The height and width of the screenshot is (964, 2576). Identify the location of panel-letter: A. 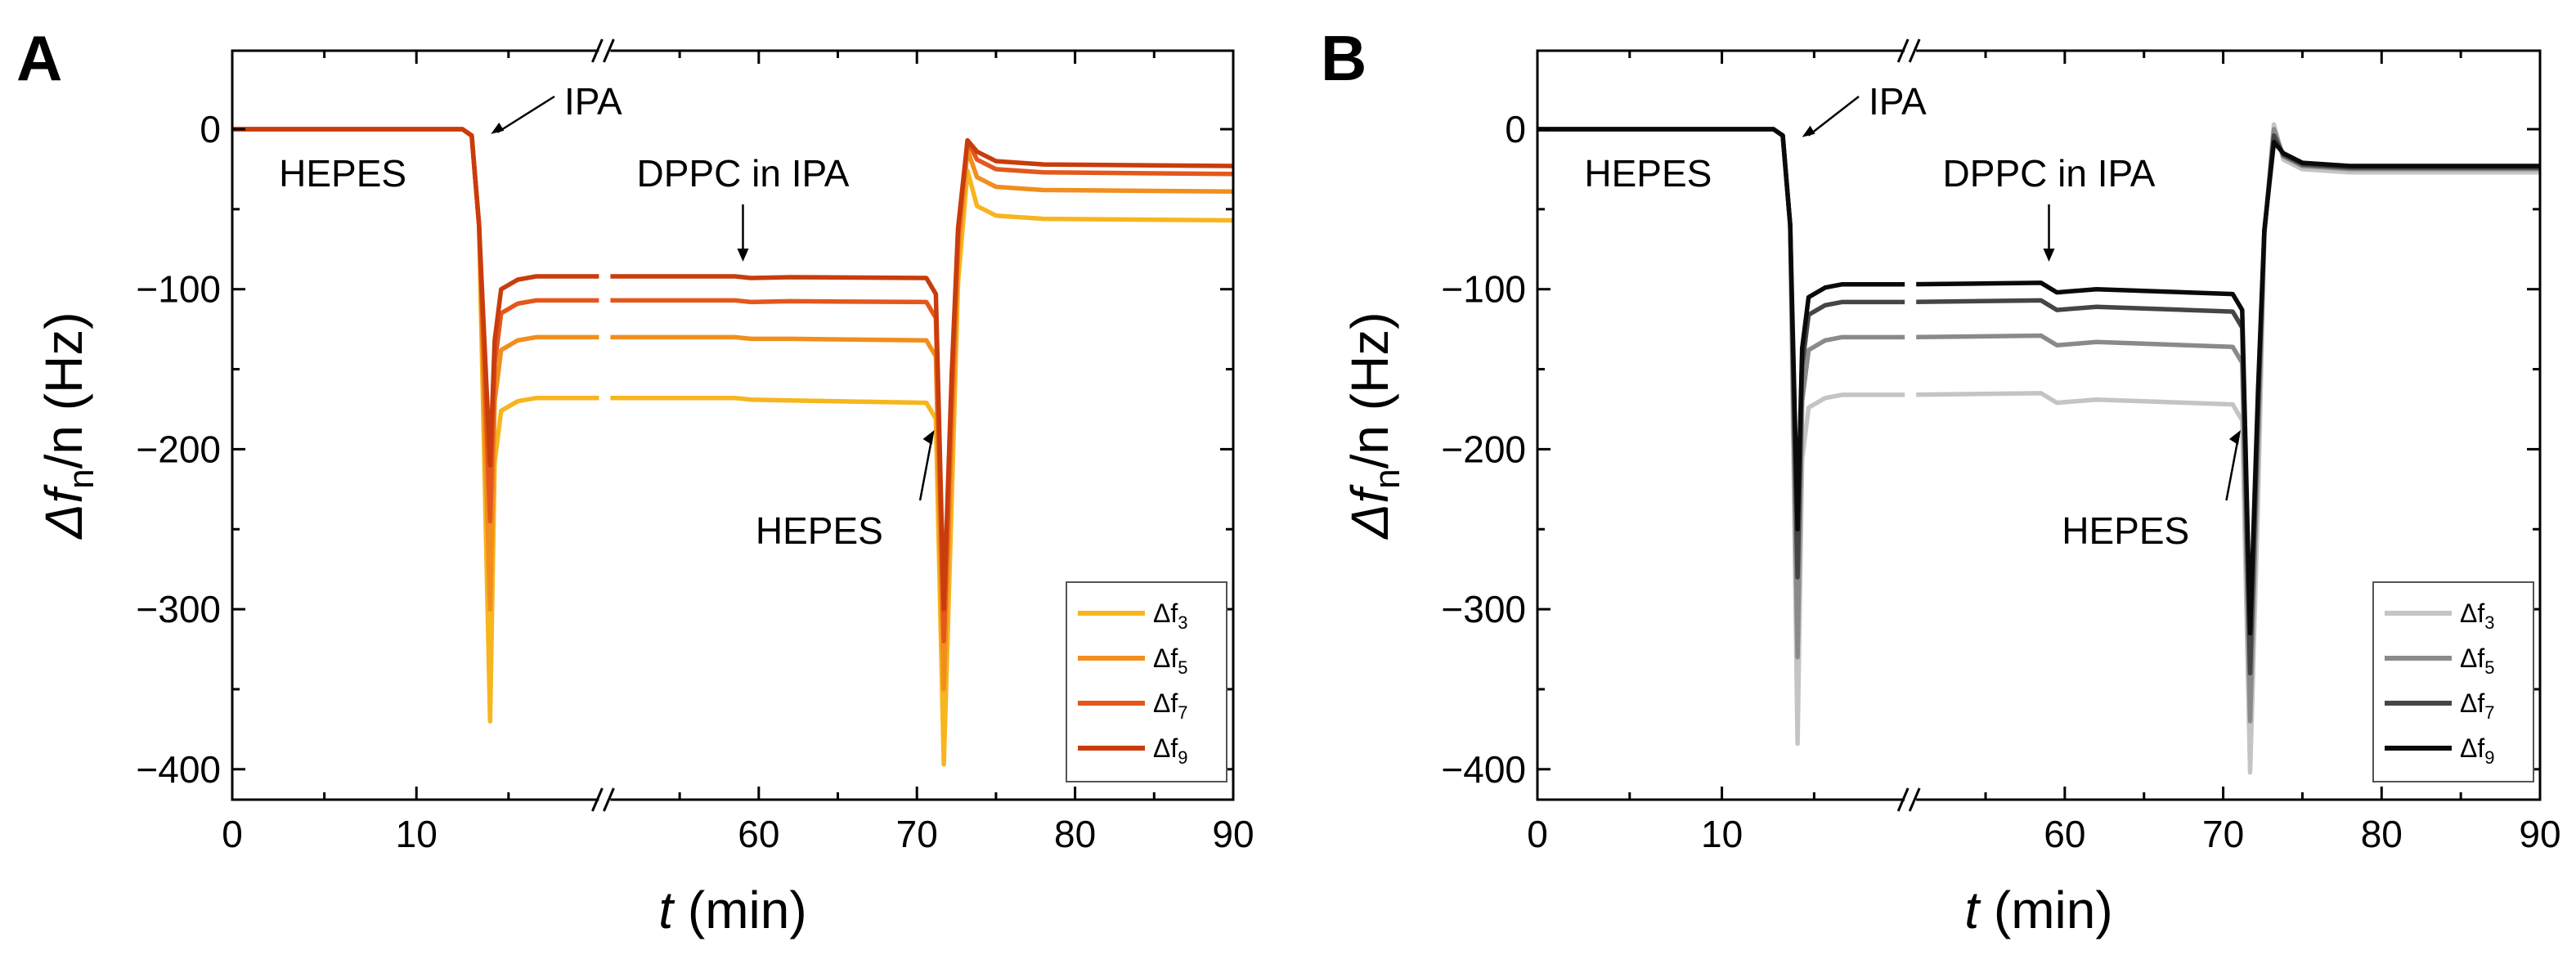
(39, 58).